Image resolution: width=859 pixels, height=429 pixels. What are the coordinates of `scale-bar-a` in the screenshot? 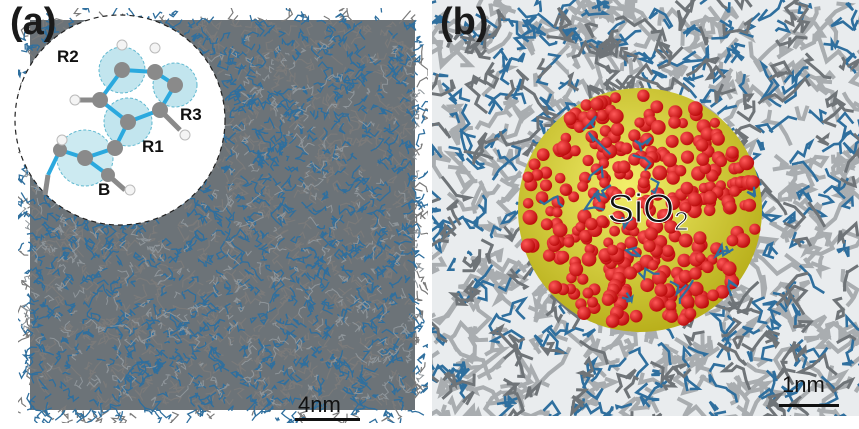 It's located at (327, 419).